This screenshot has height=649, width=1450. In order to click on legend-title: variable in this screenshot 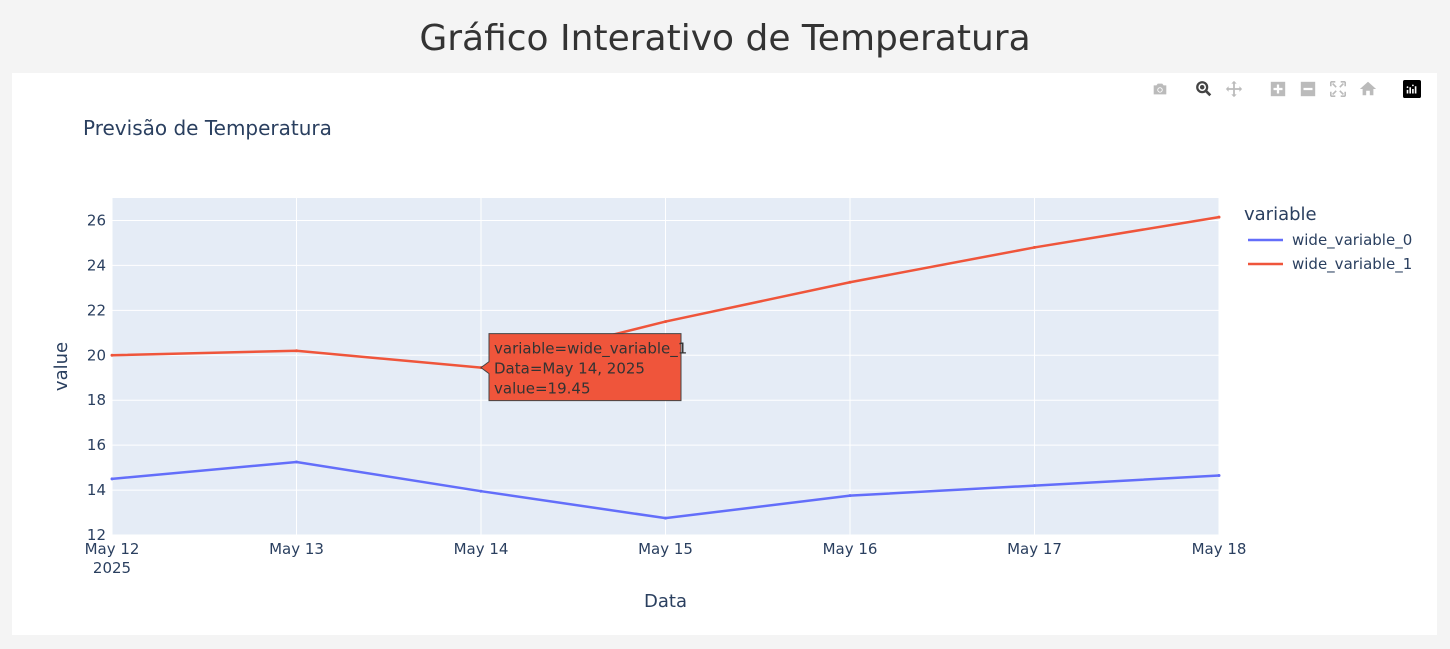, I will do `click(1280, 214)`.